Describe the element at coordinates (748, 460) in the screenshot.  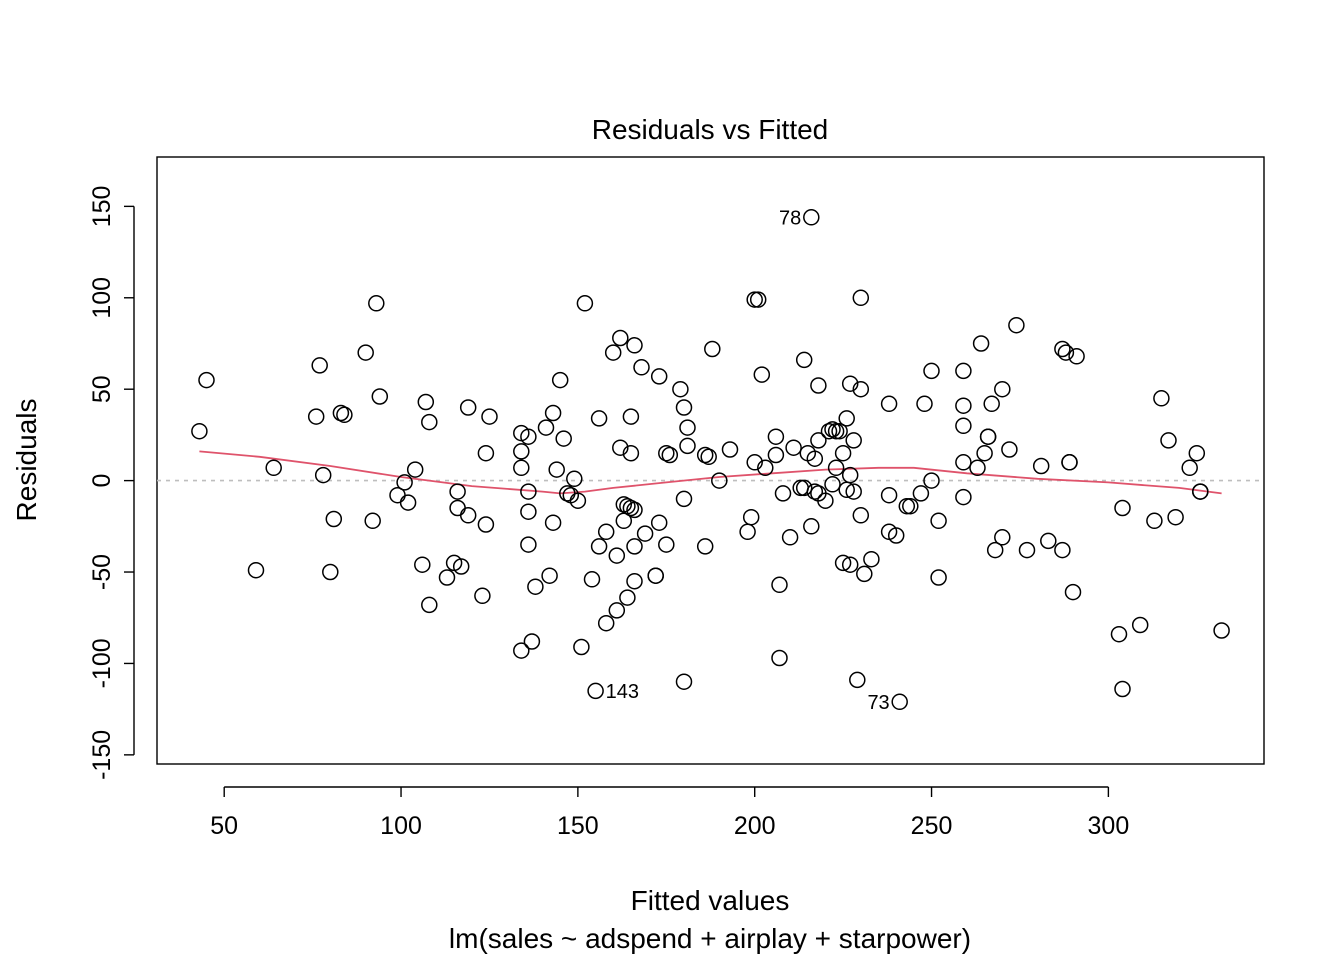
I see `point-labels-layer: 78 143 73` at that location.